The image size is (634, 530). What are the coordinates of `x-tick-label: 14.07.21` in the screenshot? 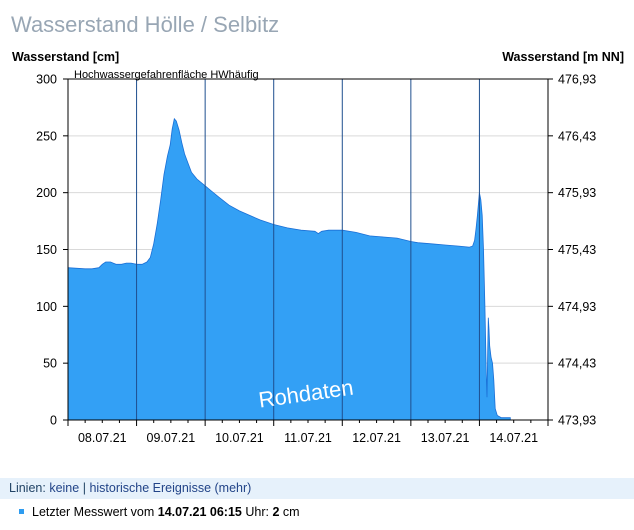 It's located at (513, 438).